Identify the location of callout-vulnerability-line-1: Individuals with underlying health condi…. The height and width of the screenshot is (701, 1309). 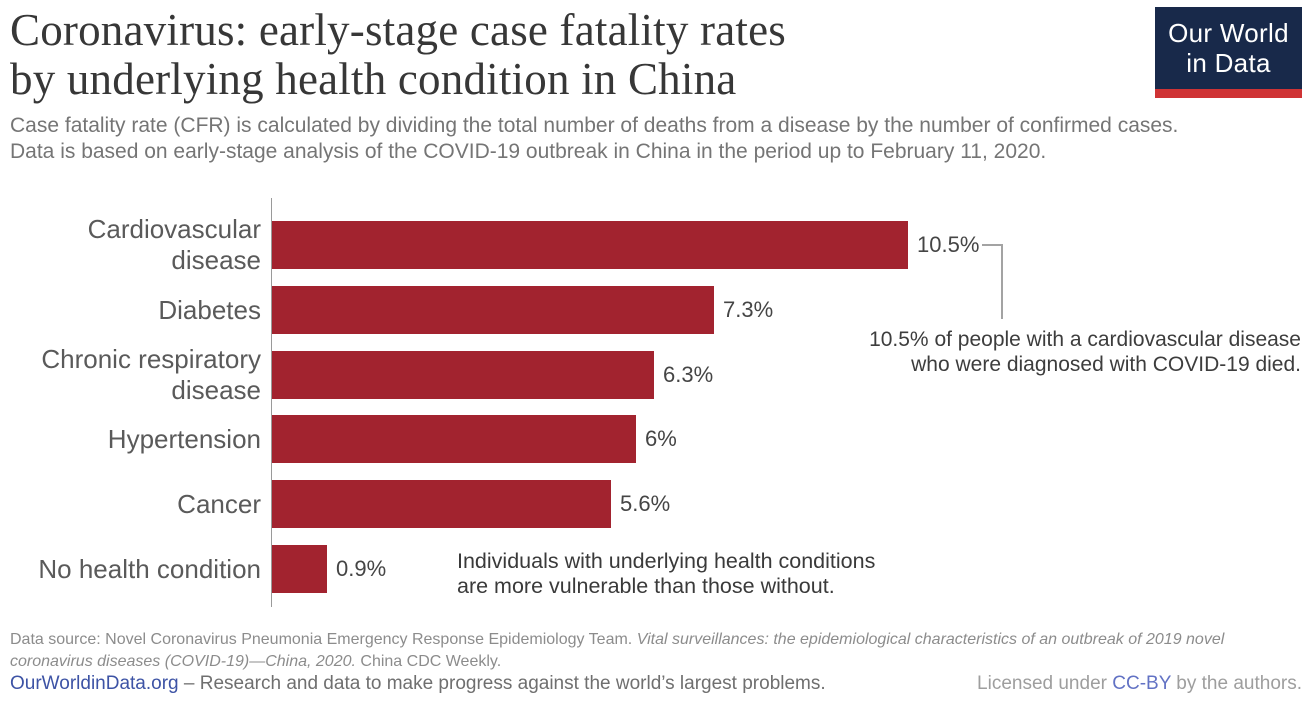
(666, 561).